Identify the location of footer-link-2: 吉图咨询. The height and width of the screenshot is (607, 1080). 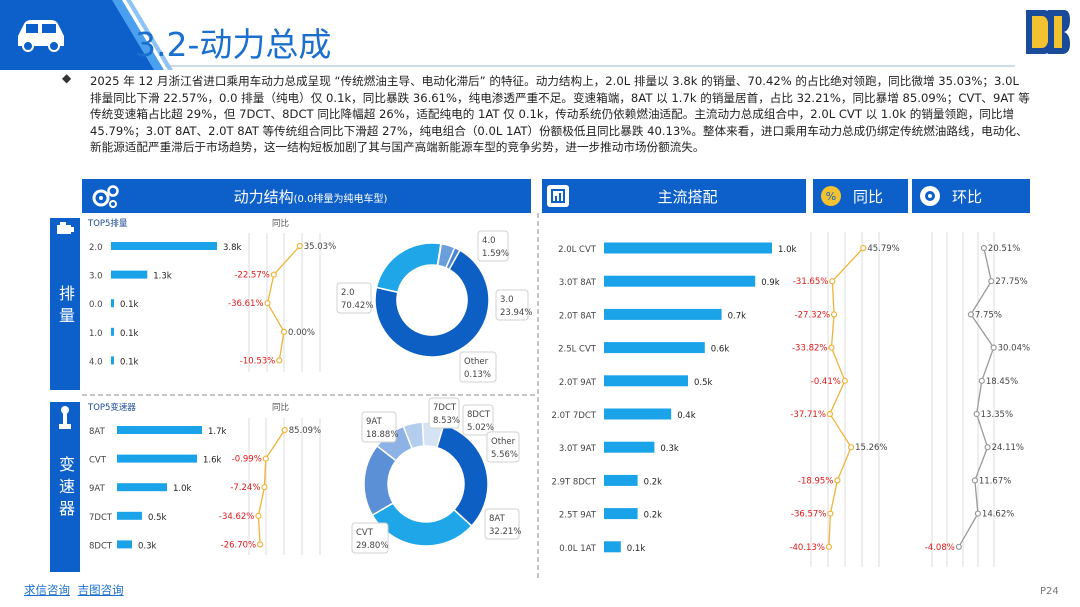
(100, 590).